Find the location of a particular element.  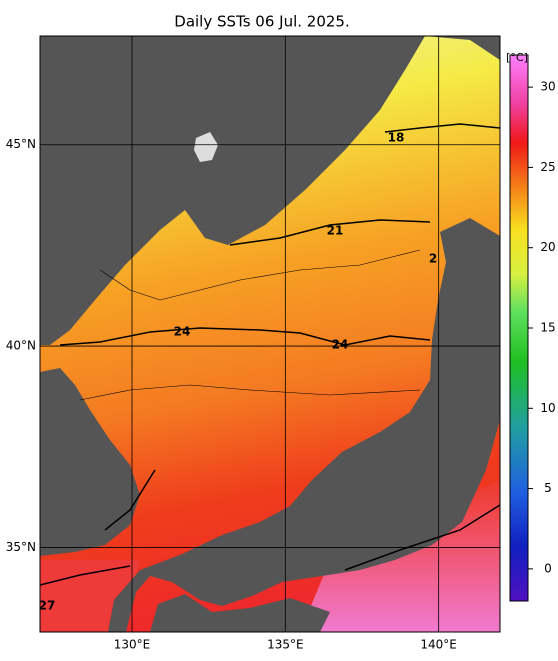

colorbar-tick-label: 0 is located at coordinates (548, 568).